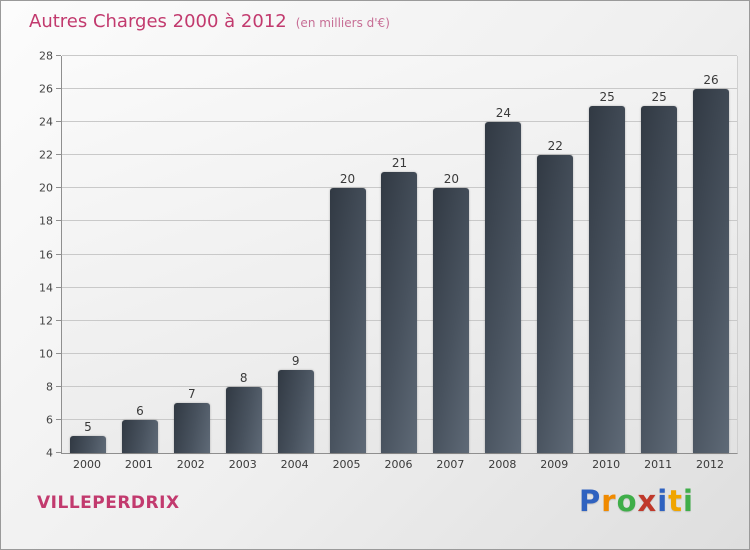 This screenshot has height=550, width=750. Describe the element at coordinates (49, 420) in the screenshot. I see `y-tick-label: 6` at that location.